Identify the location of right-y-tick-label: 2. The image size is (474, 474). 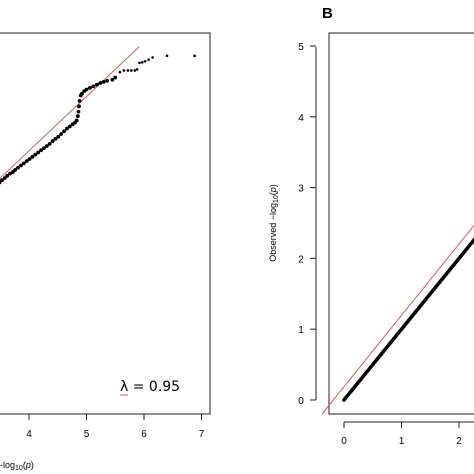
(301, 259).